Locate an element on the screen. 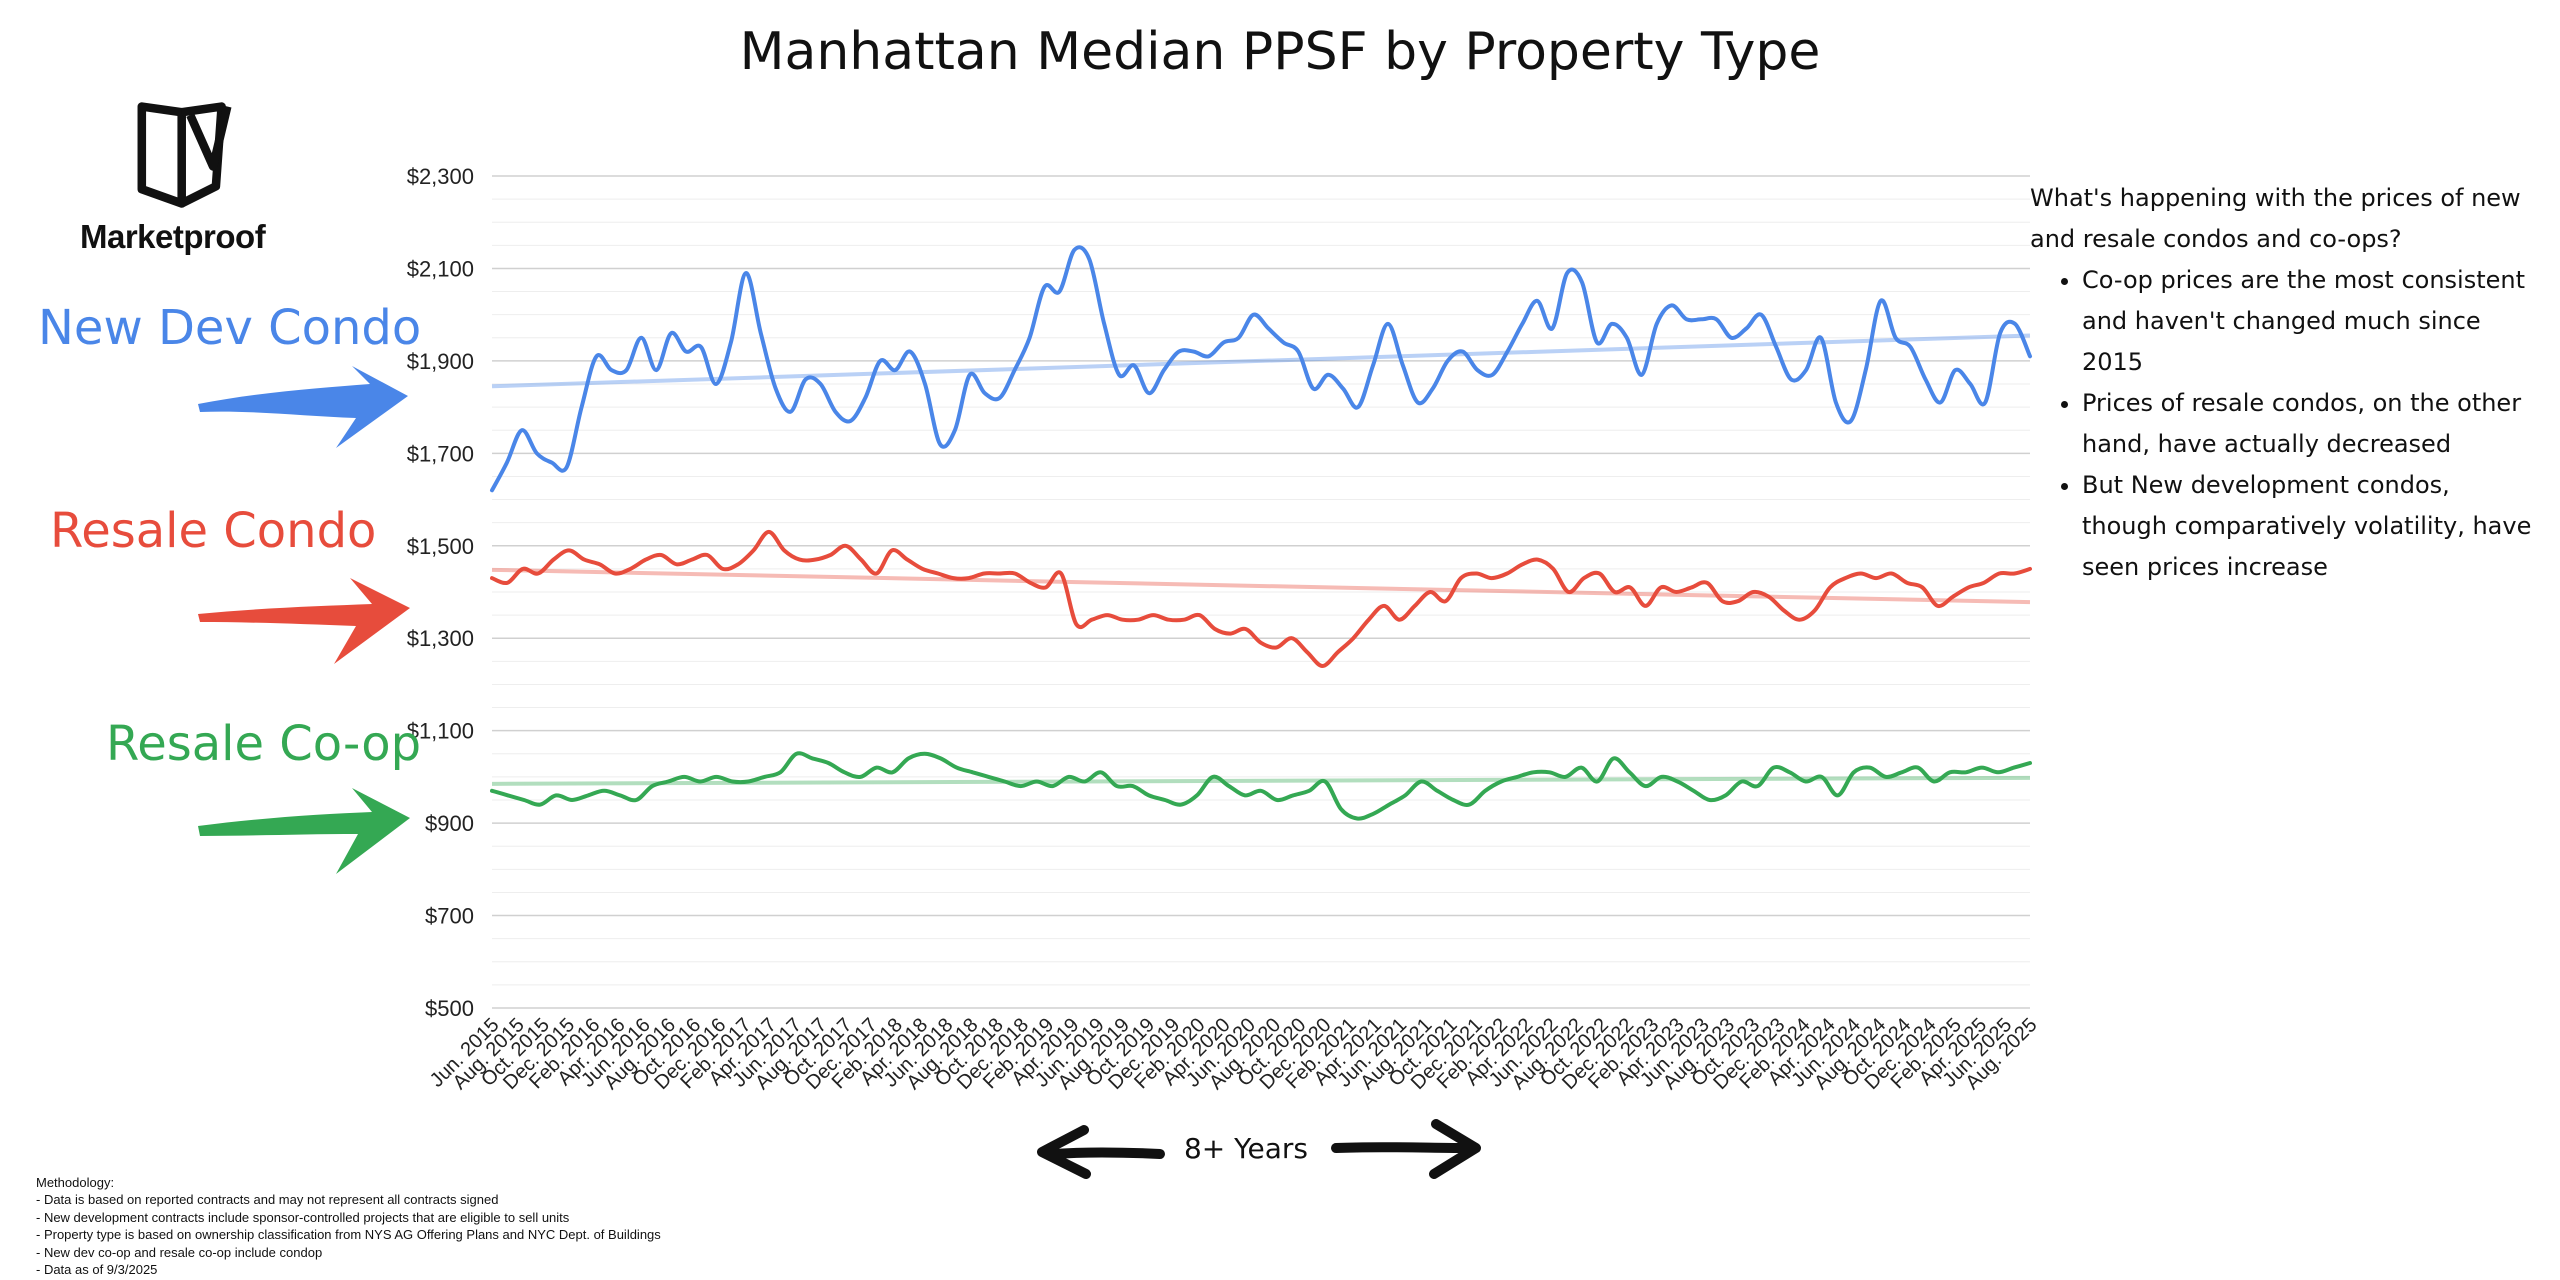 Image resolution: width=2560 pixels, height=1280 pixels. arrow-new-dev-icon is located at coordinates (303, 407).